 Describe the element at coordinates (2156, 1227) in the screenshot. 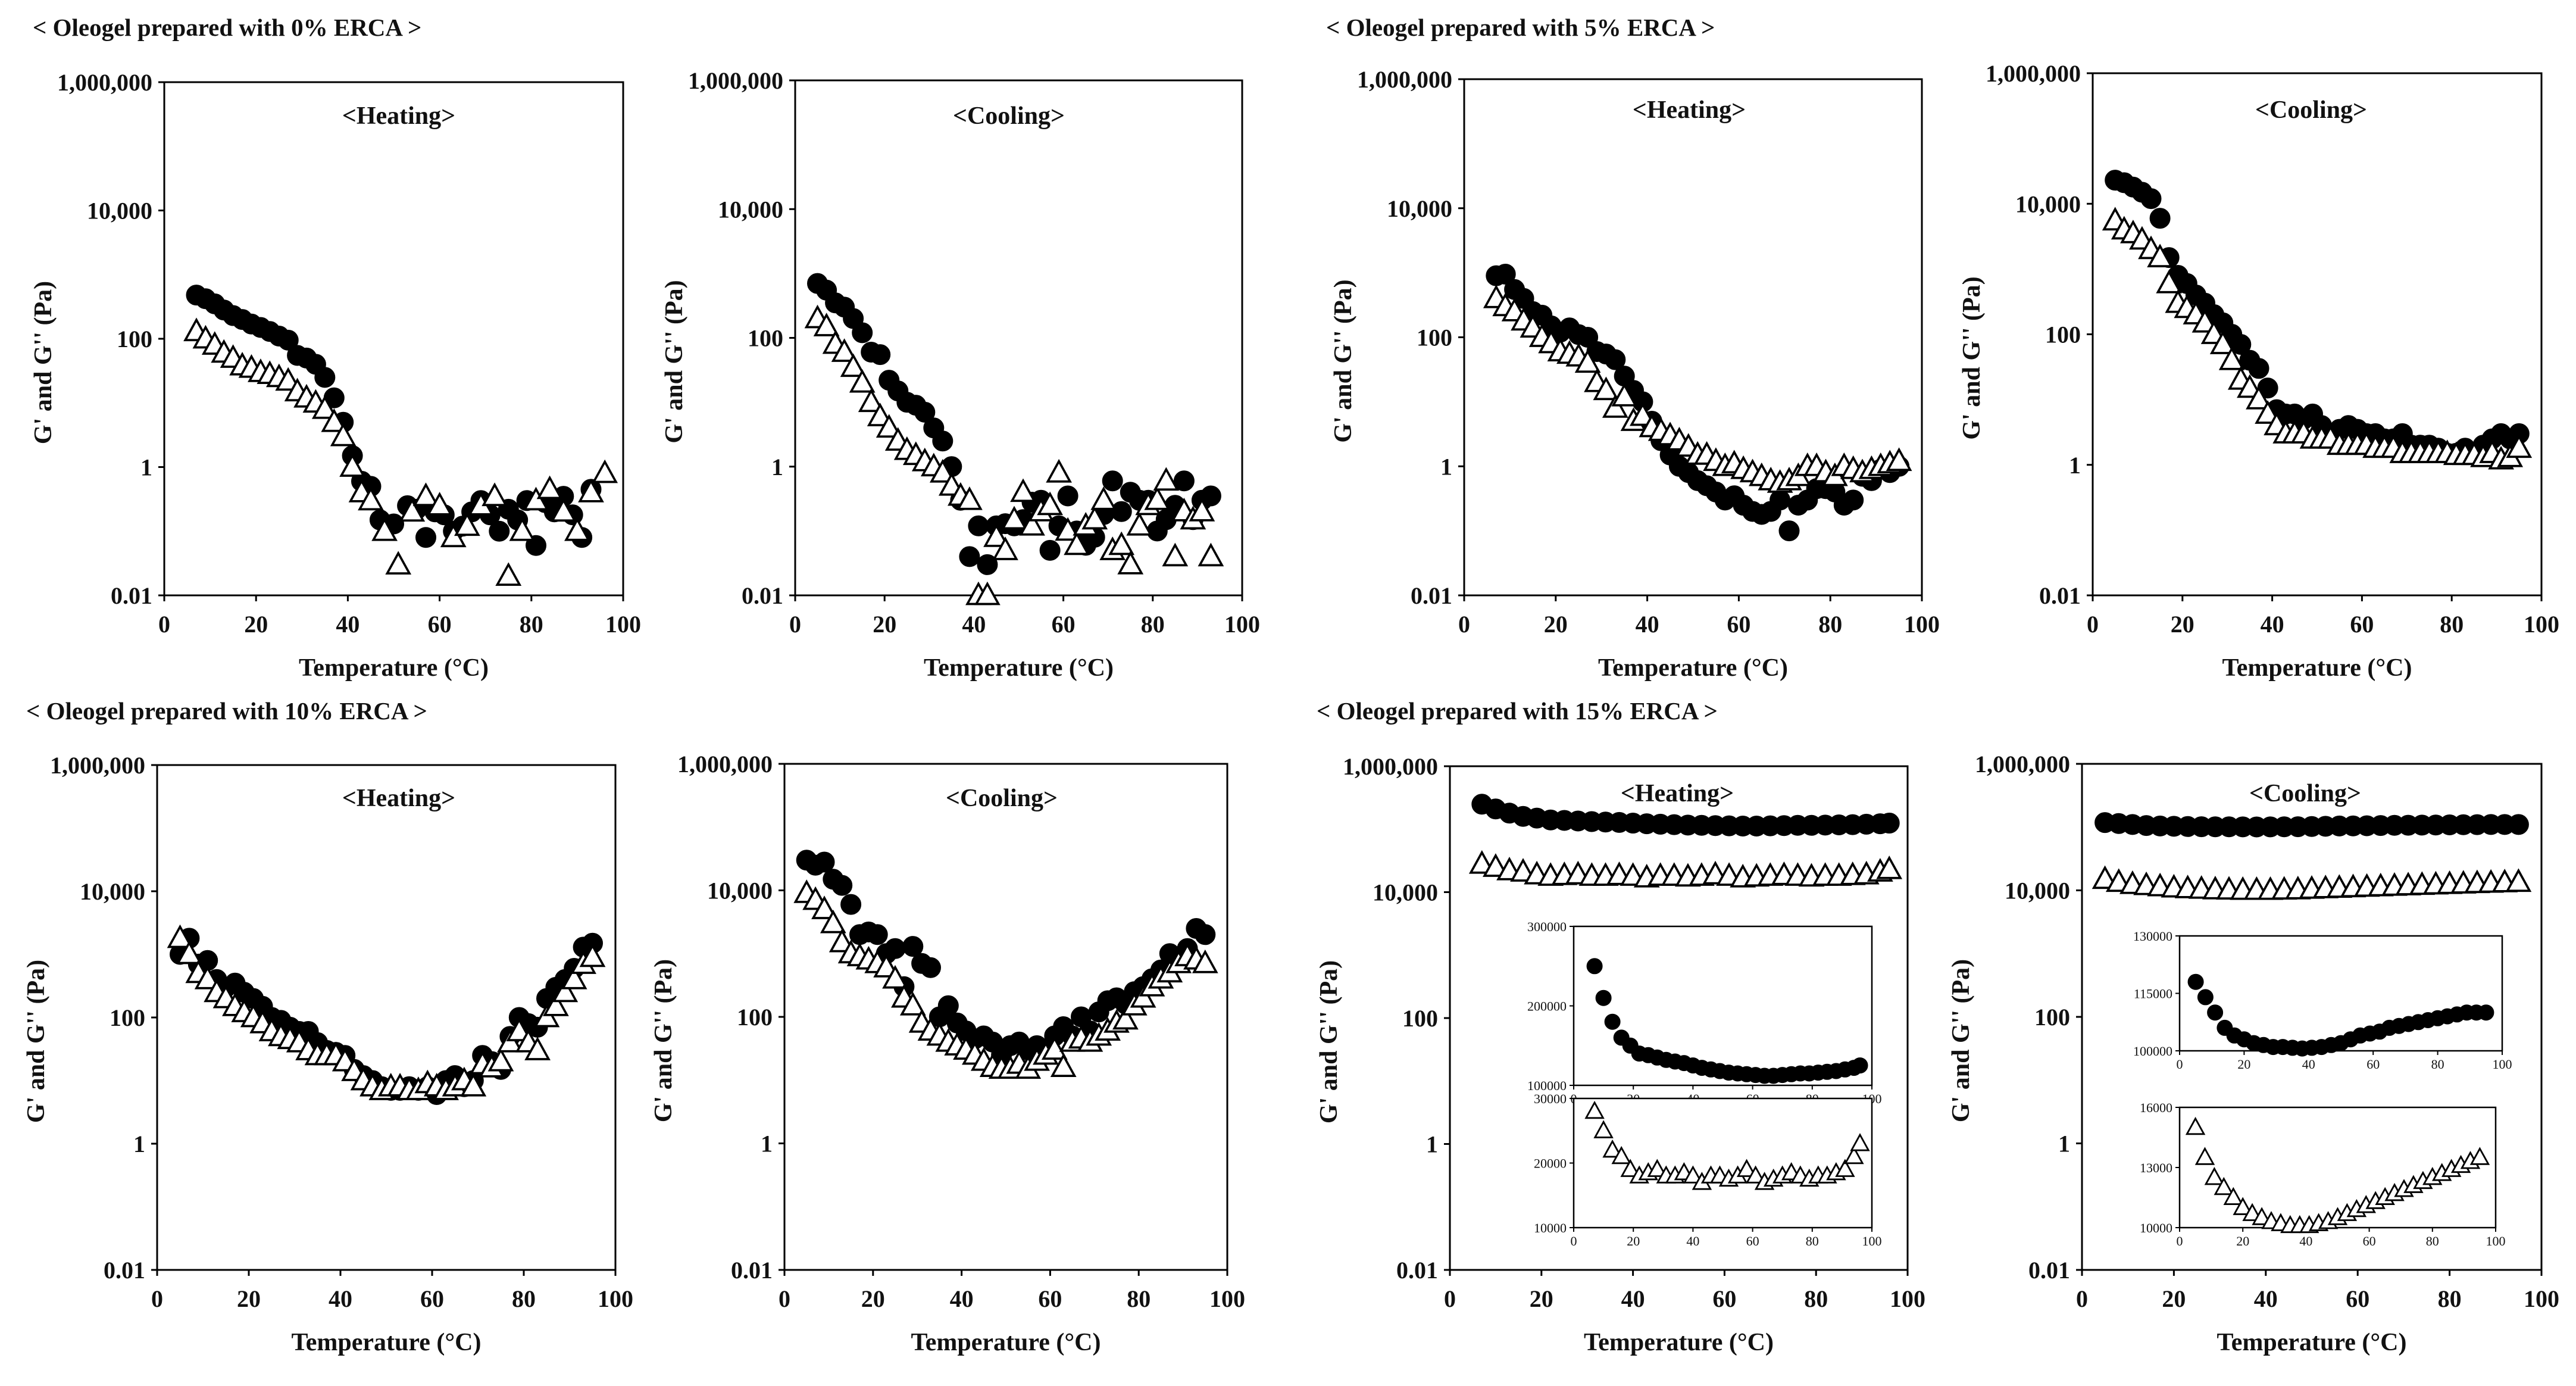

I see `inset-y-tick-label: 10000` at that location.